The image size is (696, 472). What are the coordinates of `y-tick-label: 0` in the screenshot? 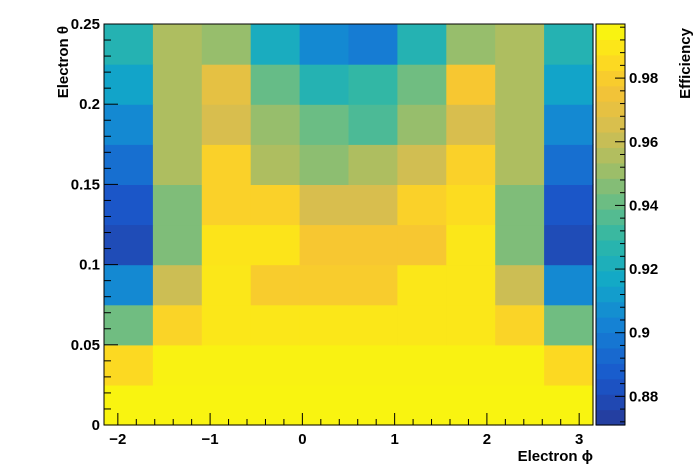 It's located at (96, 425).